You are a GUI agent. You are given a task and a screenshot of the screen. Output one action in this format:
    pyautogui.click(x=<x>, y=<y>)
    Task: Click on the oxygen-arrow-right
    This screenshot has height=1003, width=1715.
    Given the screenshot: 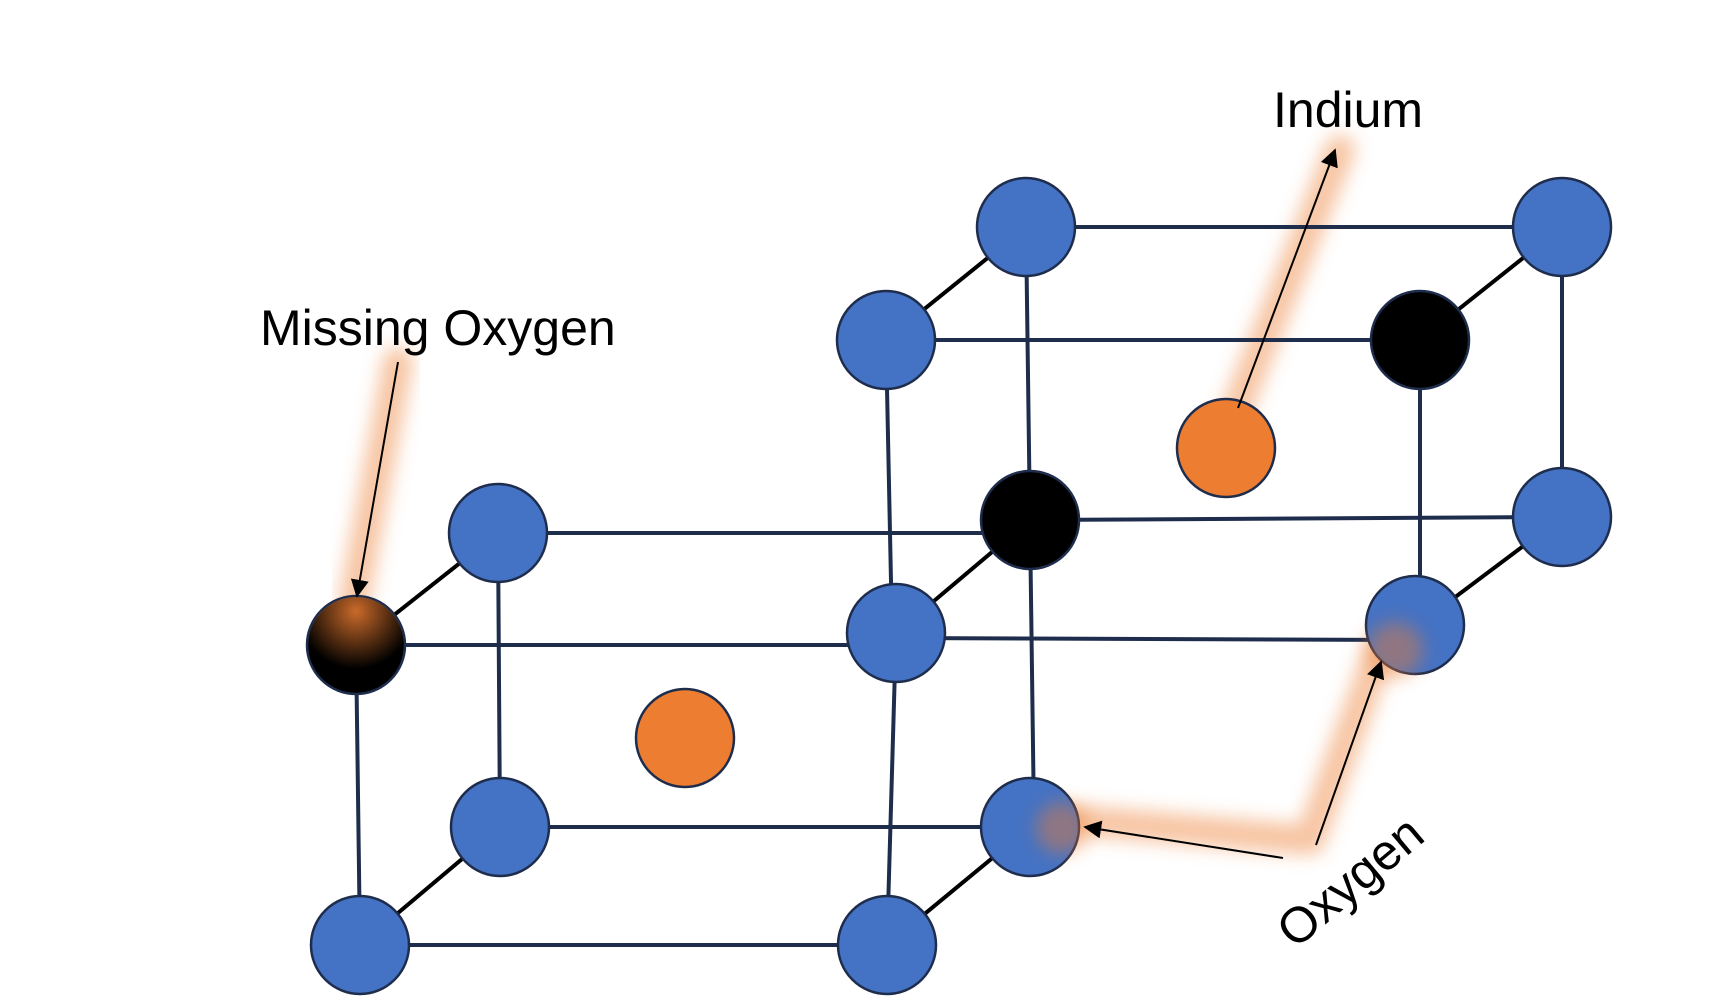 What is the action you would take?
    pyautogui.click(x=1350, y=753)
    